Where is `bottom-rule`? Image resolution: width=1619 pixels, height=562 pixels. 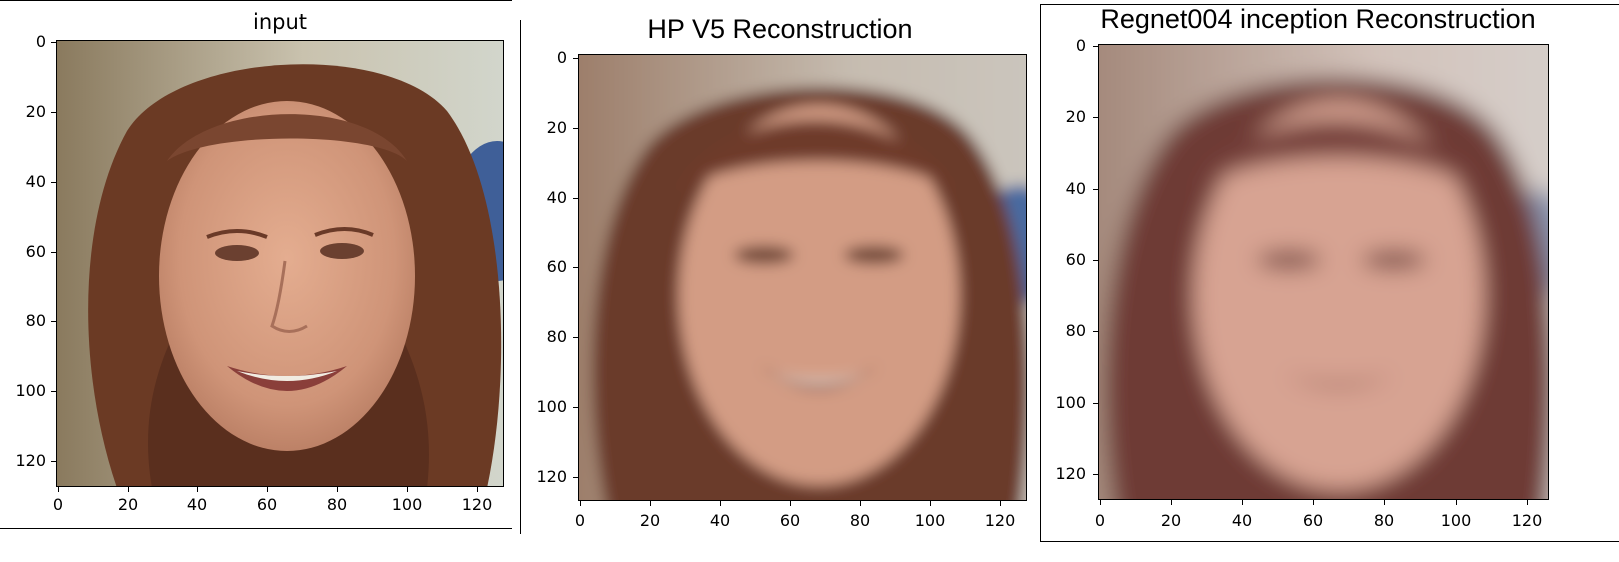
bottom-rule is located at coordinates (256, 529).